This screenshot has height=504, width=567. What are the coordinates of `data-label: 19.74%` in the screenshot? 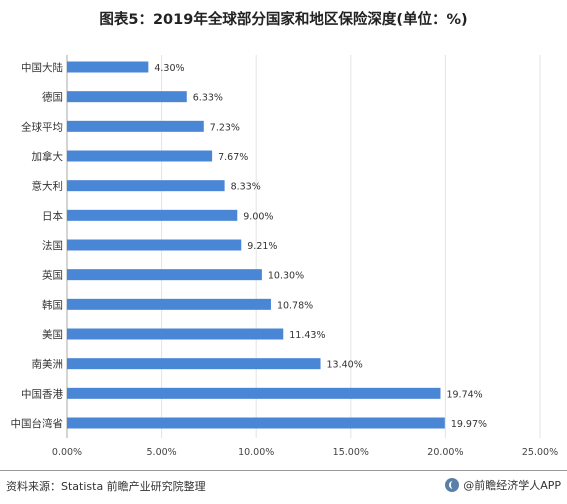 It's located at (464, 394).